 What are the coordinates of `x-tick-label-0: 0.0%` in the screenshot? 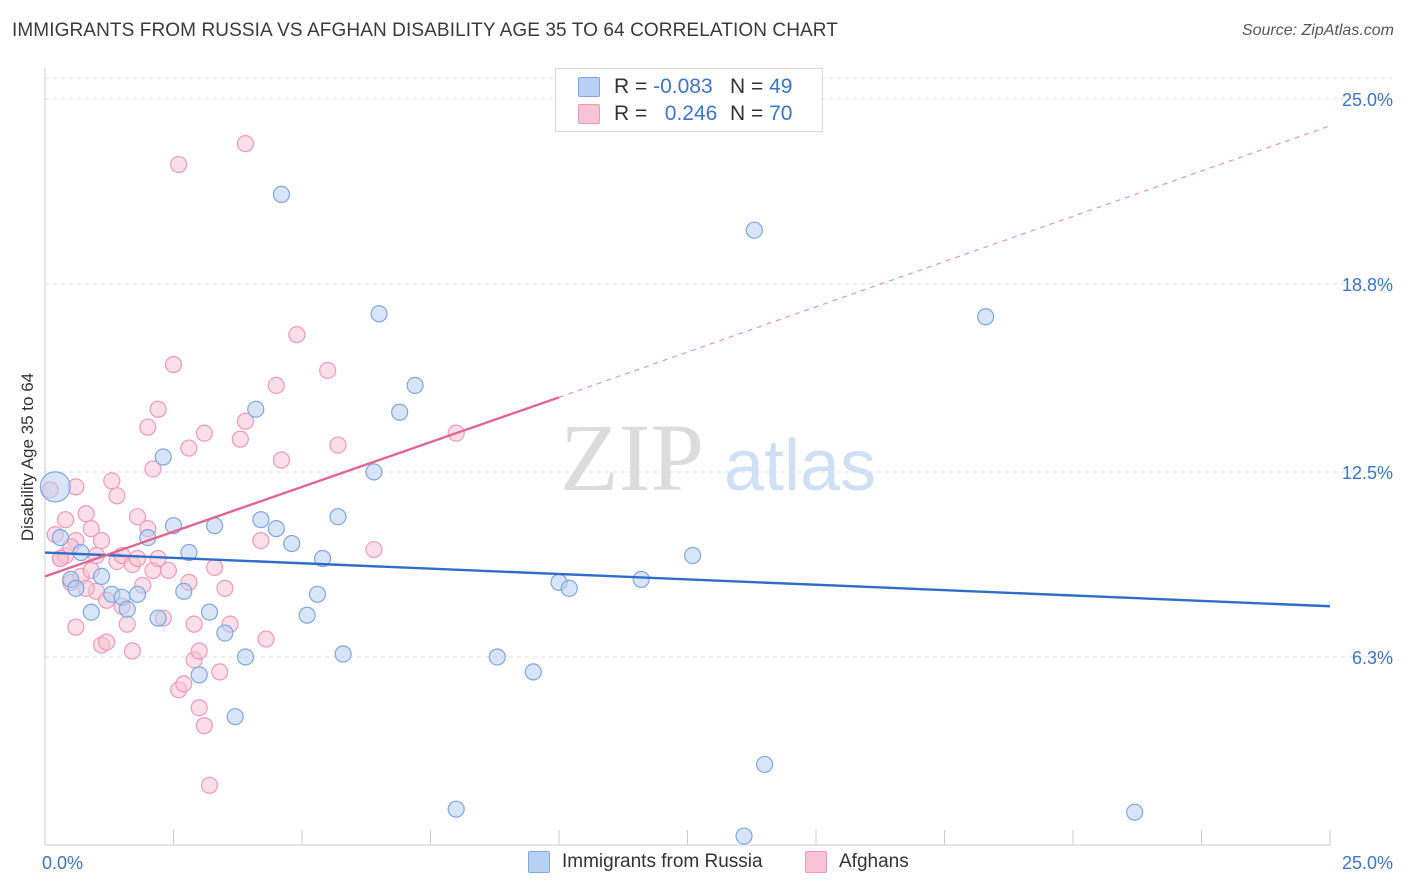 It's located at (62, 863).